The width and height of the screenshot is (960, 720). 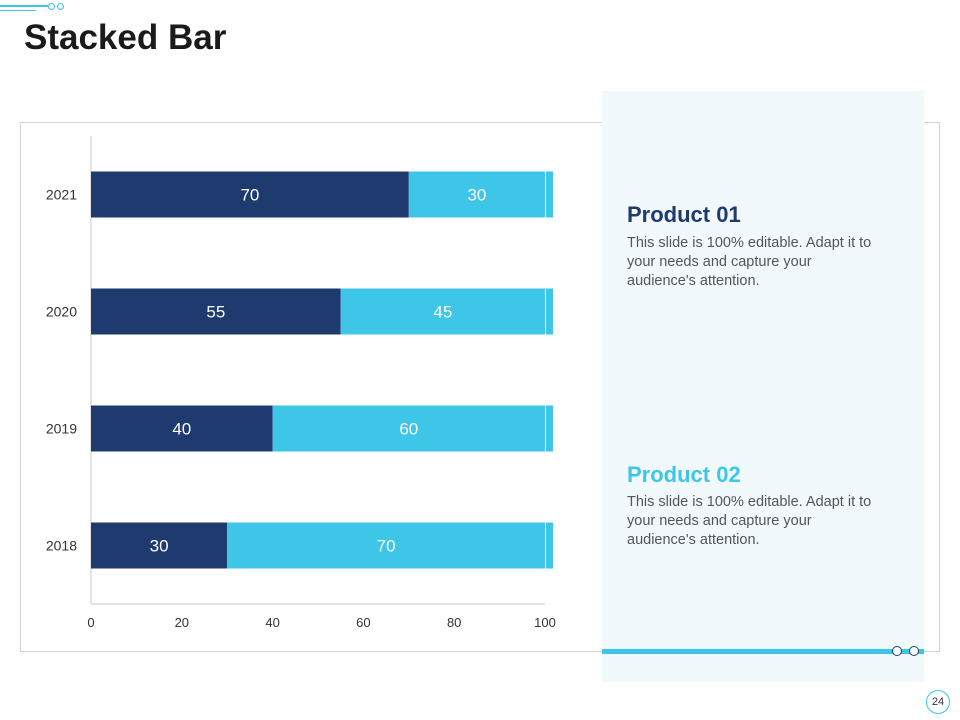 What do you see at coordinates (684, 474) in the screenshot?
I see `product-02-title: Product 02` at bounding box center [684, 474].